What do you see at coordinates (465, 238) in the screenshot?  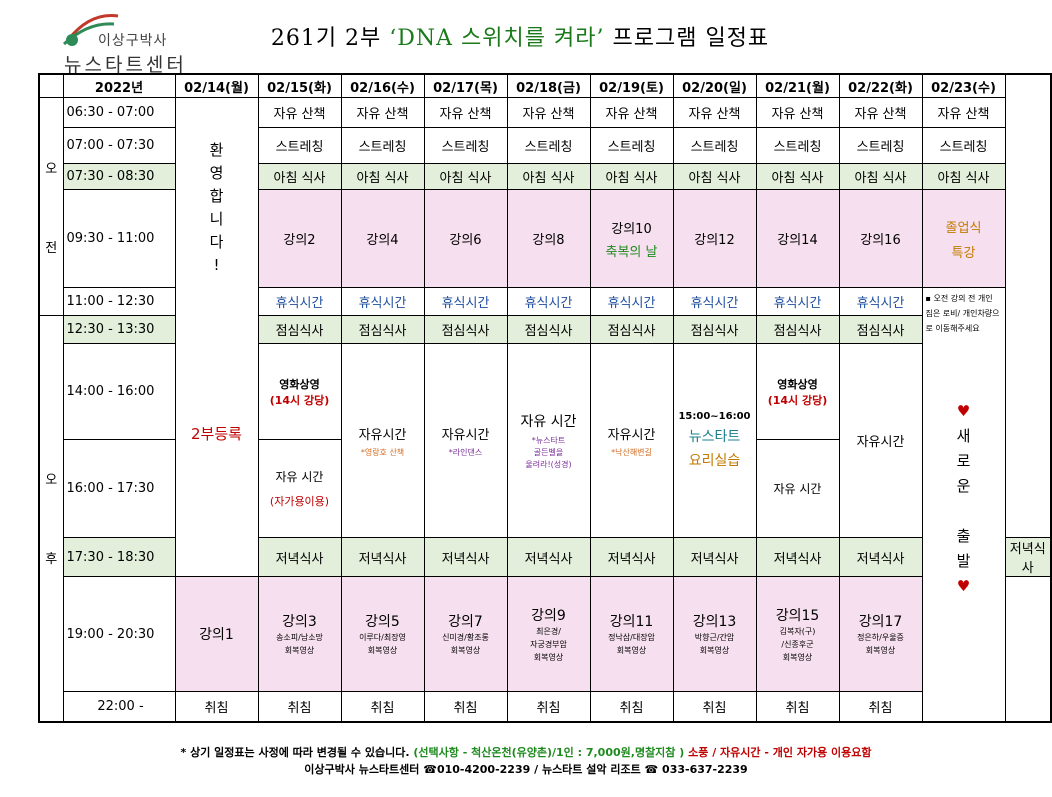 I see `lecture-cell: 강의6` at bounding box center [465, 238].